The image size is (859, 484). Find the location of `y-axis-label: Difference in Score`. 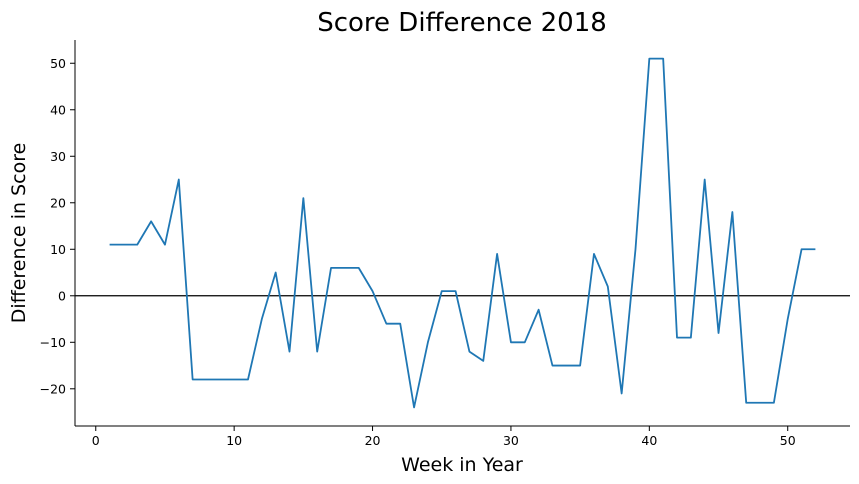

y-axis-label: Difference in Score is located at coordinates (19, 233).